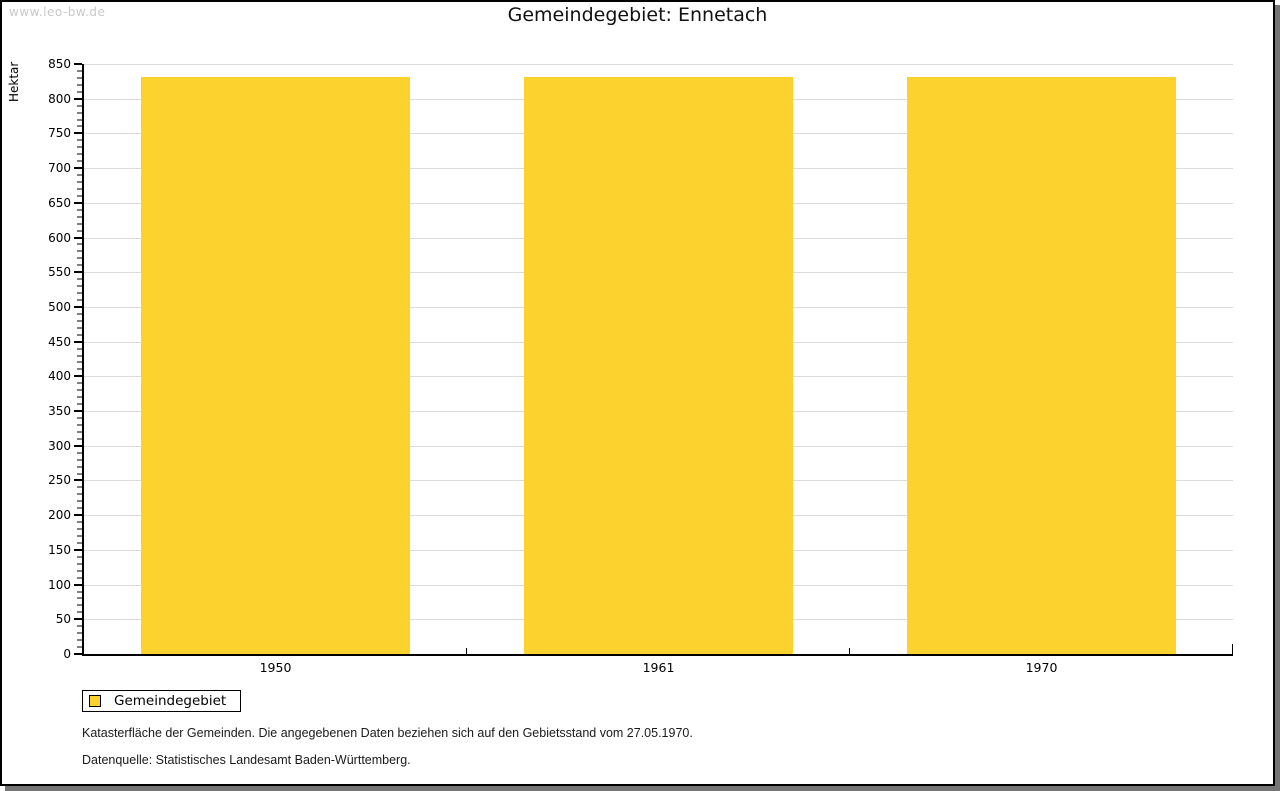 This screenshot has height=791, width=1280. I want to click on gridline, so click(658, 64).